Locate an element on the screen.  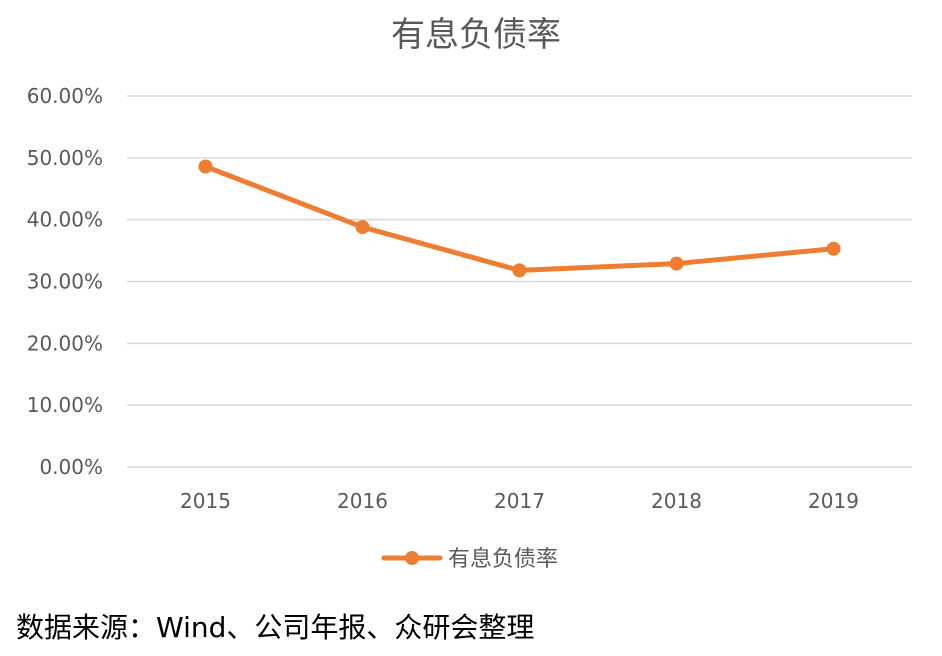
y-tick-label: 50.00% is located at coordinates (65, 158).